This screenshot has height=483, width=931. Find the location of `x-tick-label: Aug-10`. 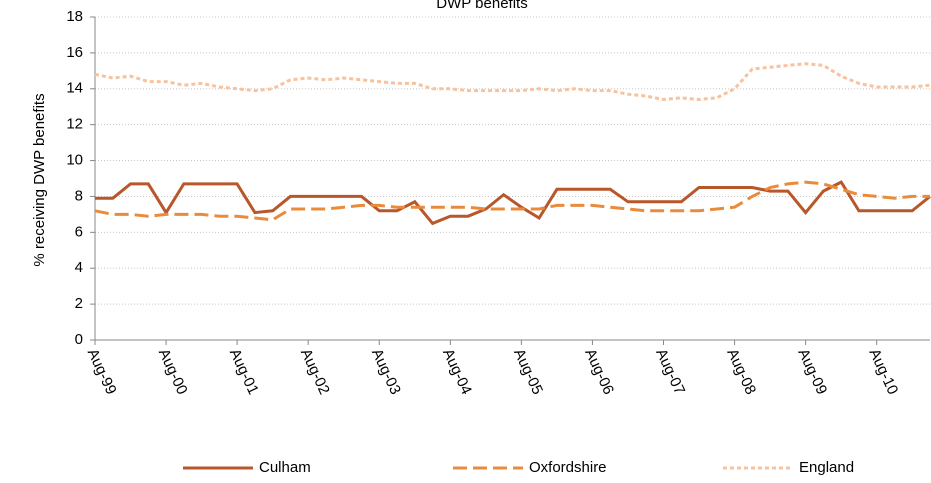

x-tick-label: Aug-10 is located at coordinates (883, 371).